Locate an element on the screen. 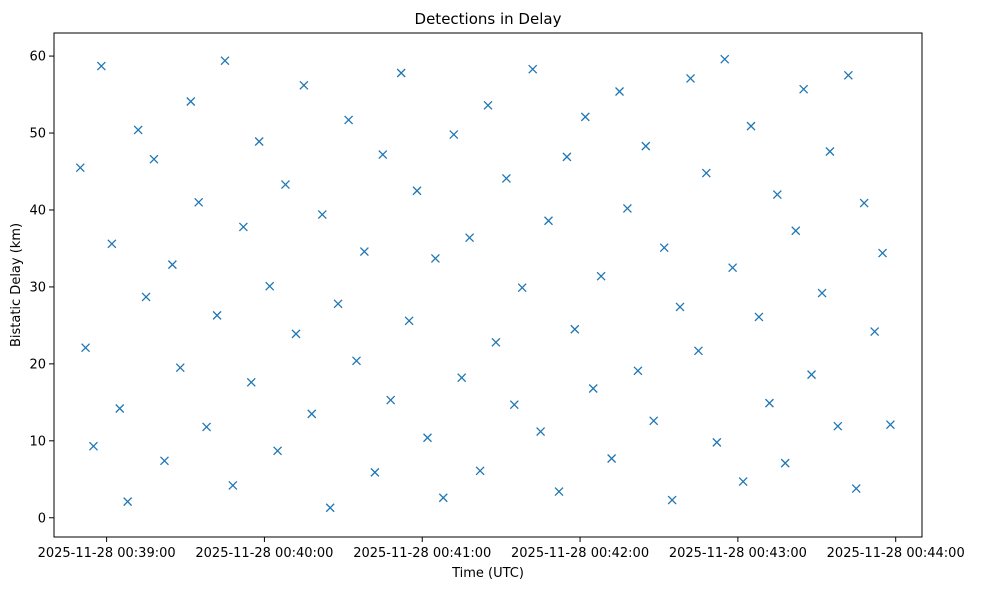 The image size is (988, 590). y-axis: 0 10 20 30 40 50 60 is located at coordinates (41, 288).